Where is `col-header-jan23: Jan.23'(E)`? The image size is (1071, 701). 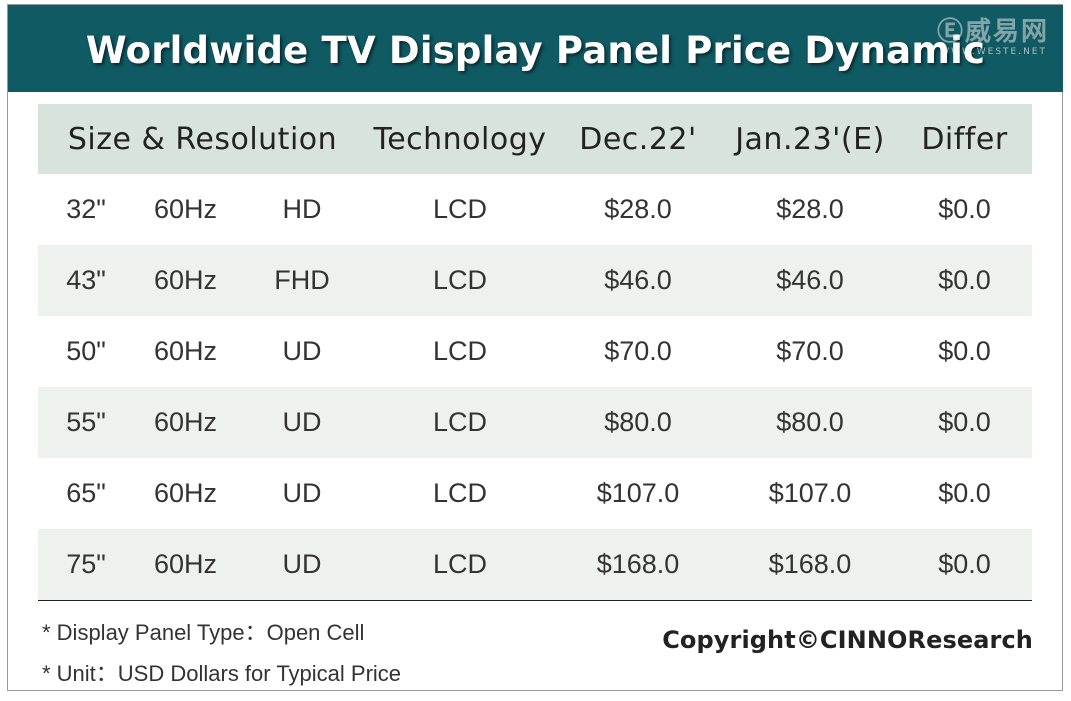
col-header-jan23: Jan.23'(E) is located at coordinates (810, 139).